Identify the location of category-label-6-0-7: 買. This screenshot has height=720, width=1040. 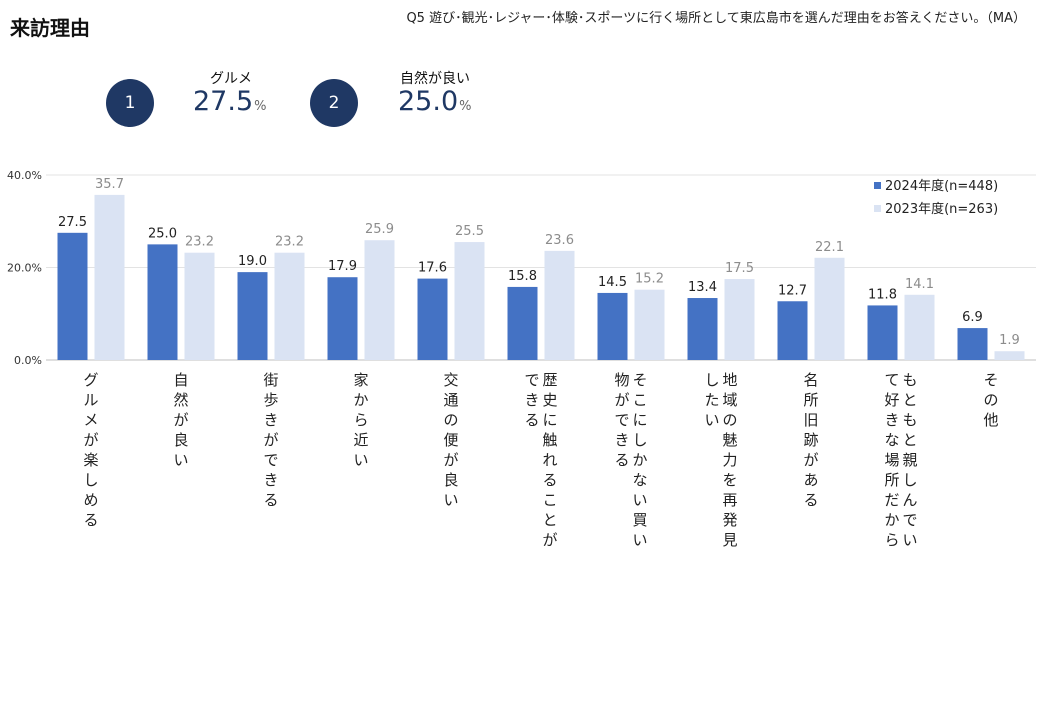
(639, 520).